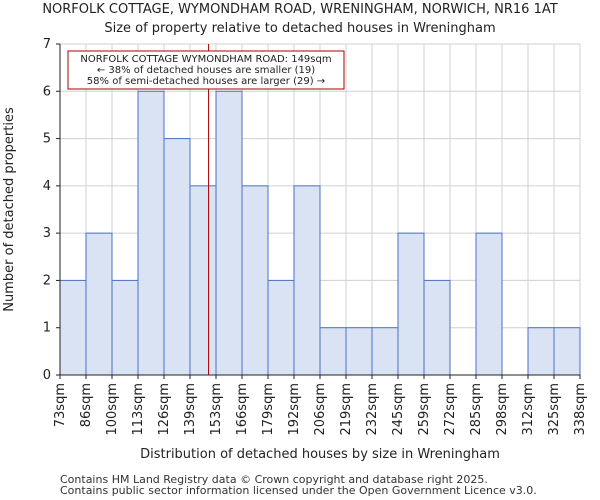  Describe the element at coordinates (502, 409) in the screenshot. I see `x-tick-label: 298sqm` at that location.